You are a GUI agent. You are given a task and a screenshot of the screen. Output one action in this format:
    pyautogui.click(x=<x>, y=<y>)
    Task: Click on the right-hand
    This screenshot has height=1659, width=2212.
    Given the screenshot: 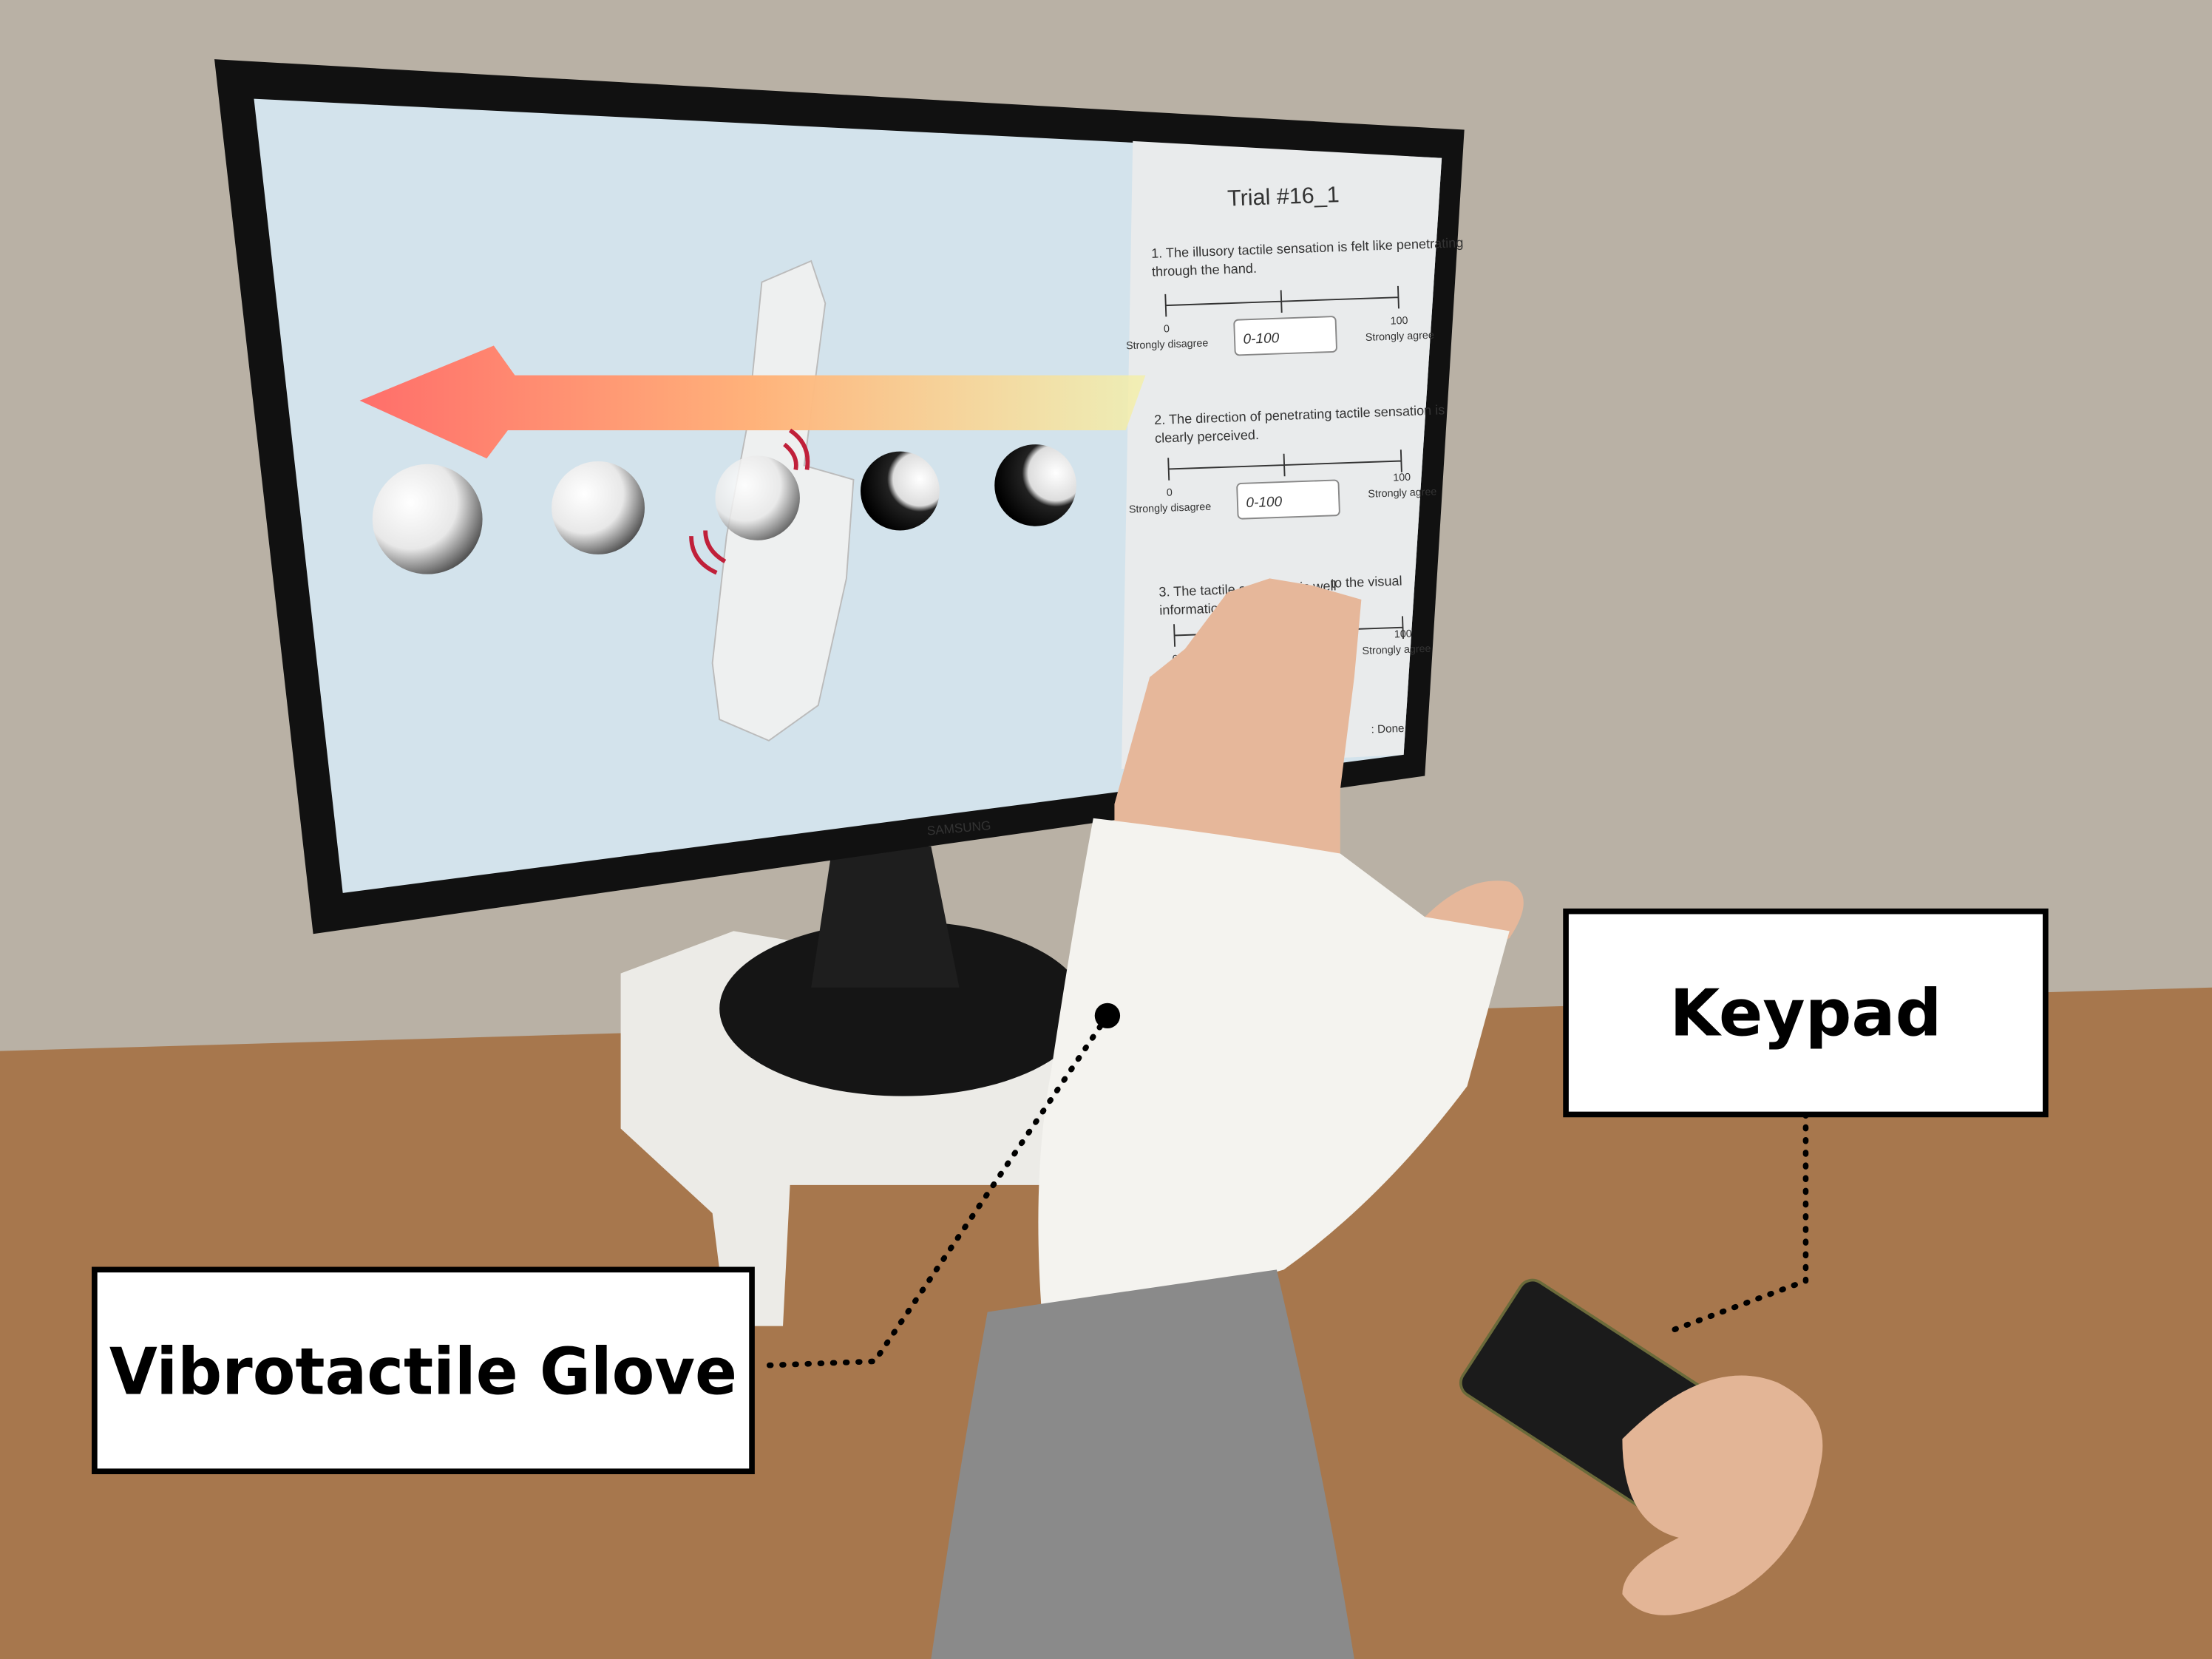 What is the action you would take?
    pyautogui.click(x=1722, y=1495)
    